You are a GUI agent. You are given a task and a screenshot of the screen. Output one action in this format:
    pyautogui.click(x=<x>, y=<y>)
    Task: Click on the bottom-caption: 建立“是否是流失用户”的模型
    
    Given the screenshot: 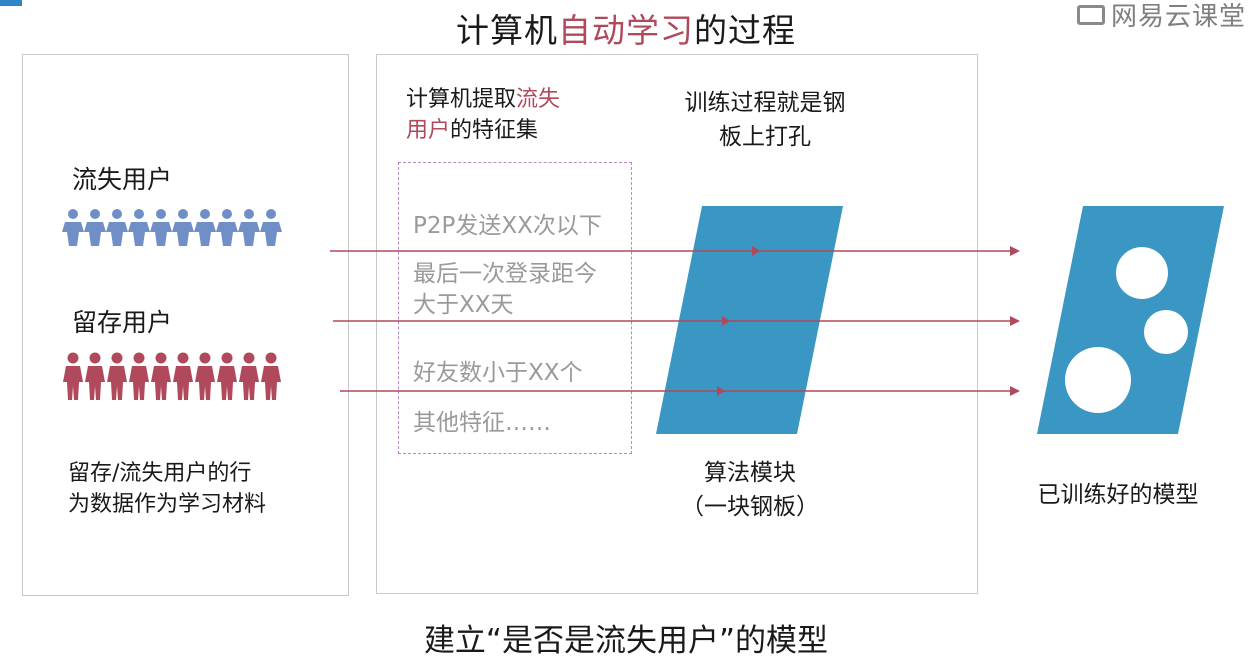 What is the action you would take?
    pyautogui.click(x=626, y=637)
    